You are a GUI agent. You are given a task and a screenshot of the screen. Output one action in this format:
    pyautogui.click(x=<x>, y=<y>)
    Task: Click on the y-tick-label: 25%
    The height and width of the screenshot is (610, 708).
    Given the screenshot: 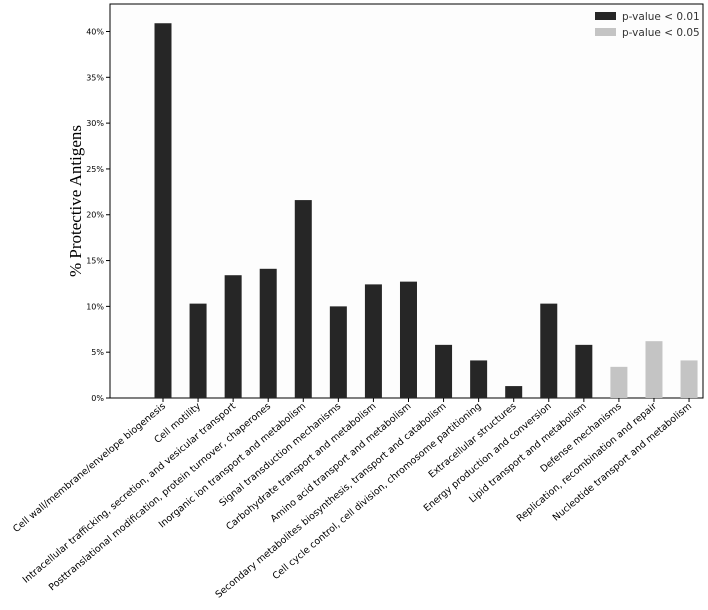 What is the action you would take?
    pyautogui.click(x=95, y=169)
    